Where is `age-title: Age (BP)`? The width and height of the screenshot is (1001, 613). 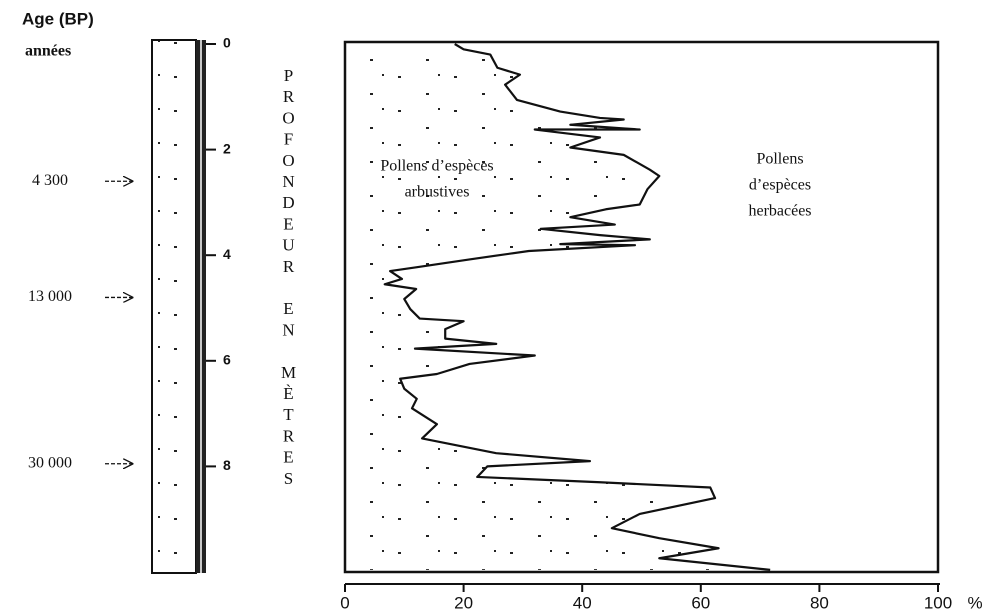 age-title: Age (BP) is located at coordinates (58, 18).